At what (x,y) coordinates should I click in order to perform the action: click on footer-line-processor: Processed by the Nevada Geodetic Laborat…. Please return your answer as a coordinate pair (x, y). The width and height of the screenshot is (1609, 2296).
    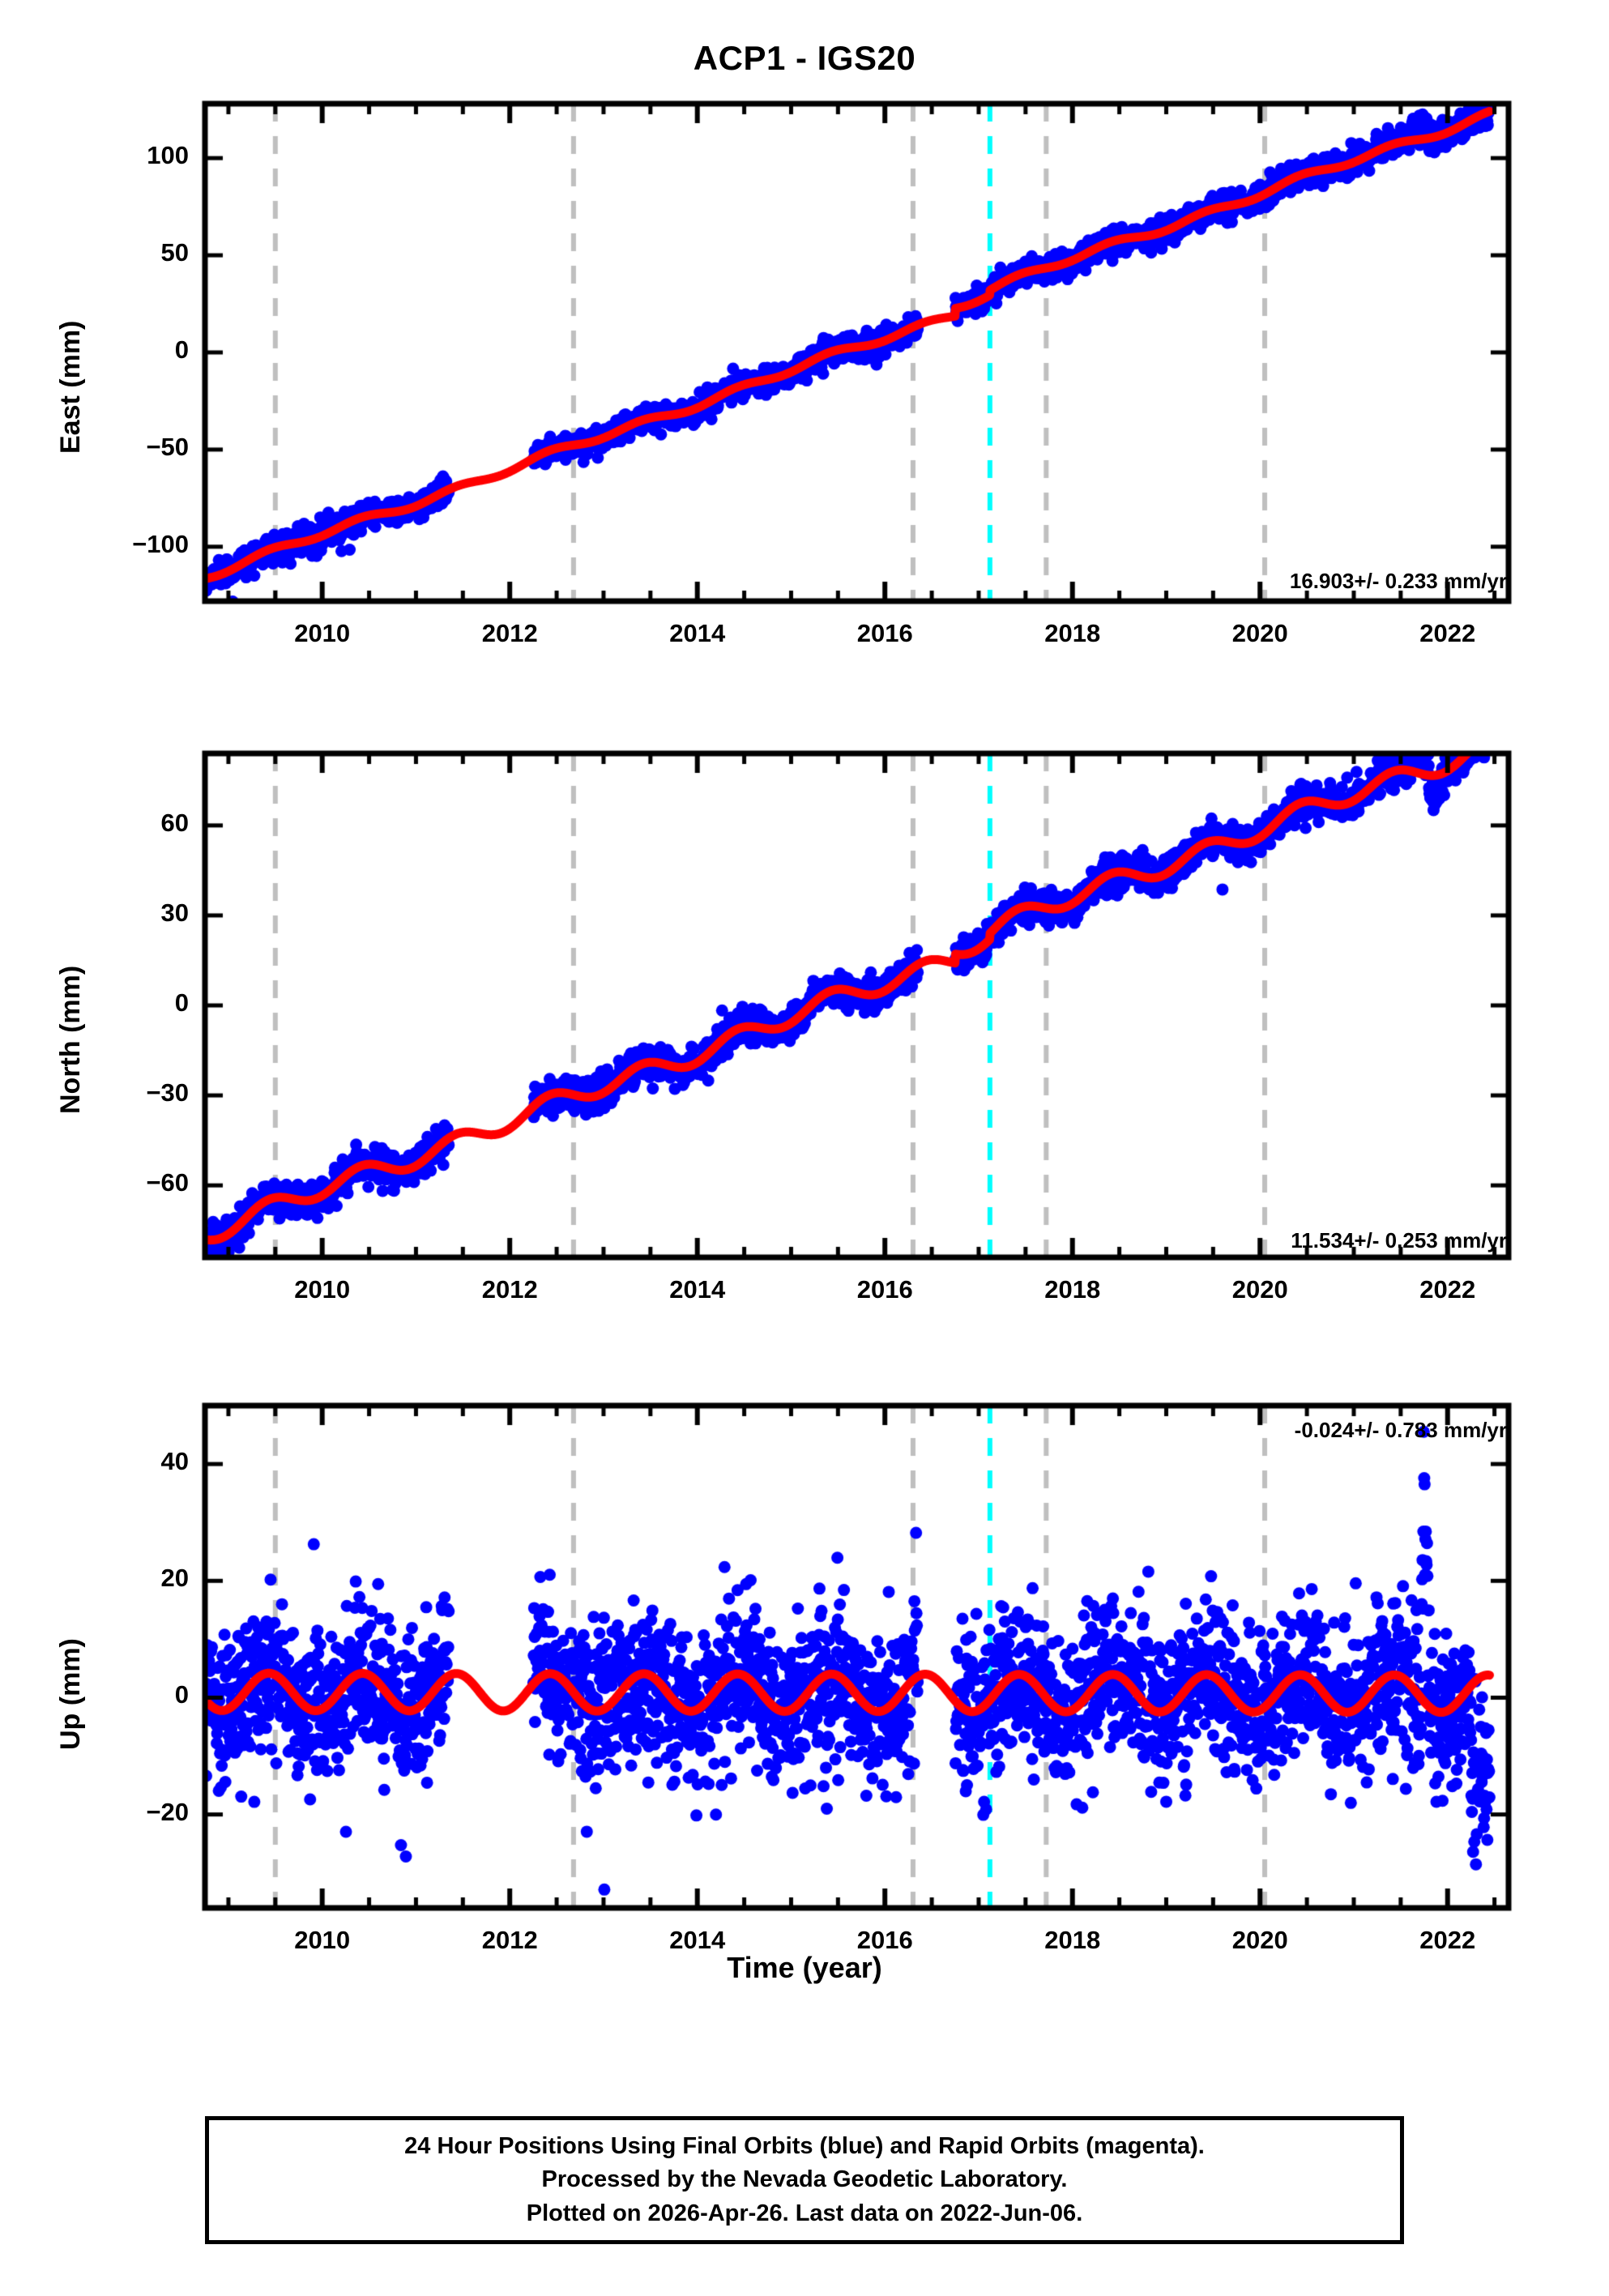
    Looking at the image, I should click on (804, 2179).